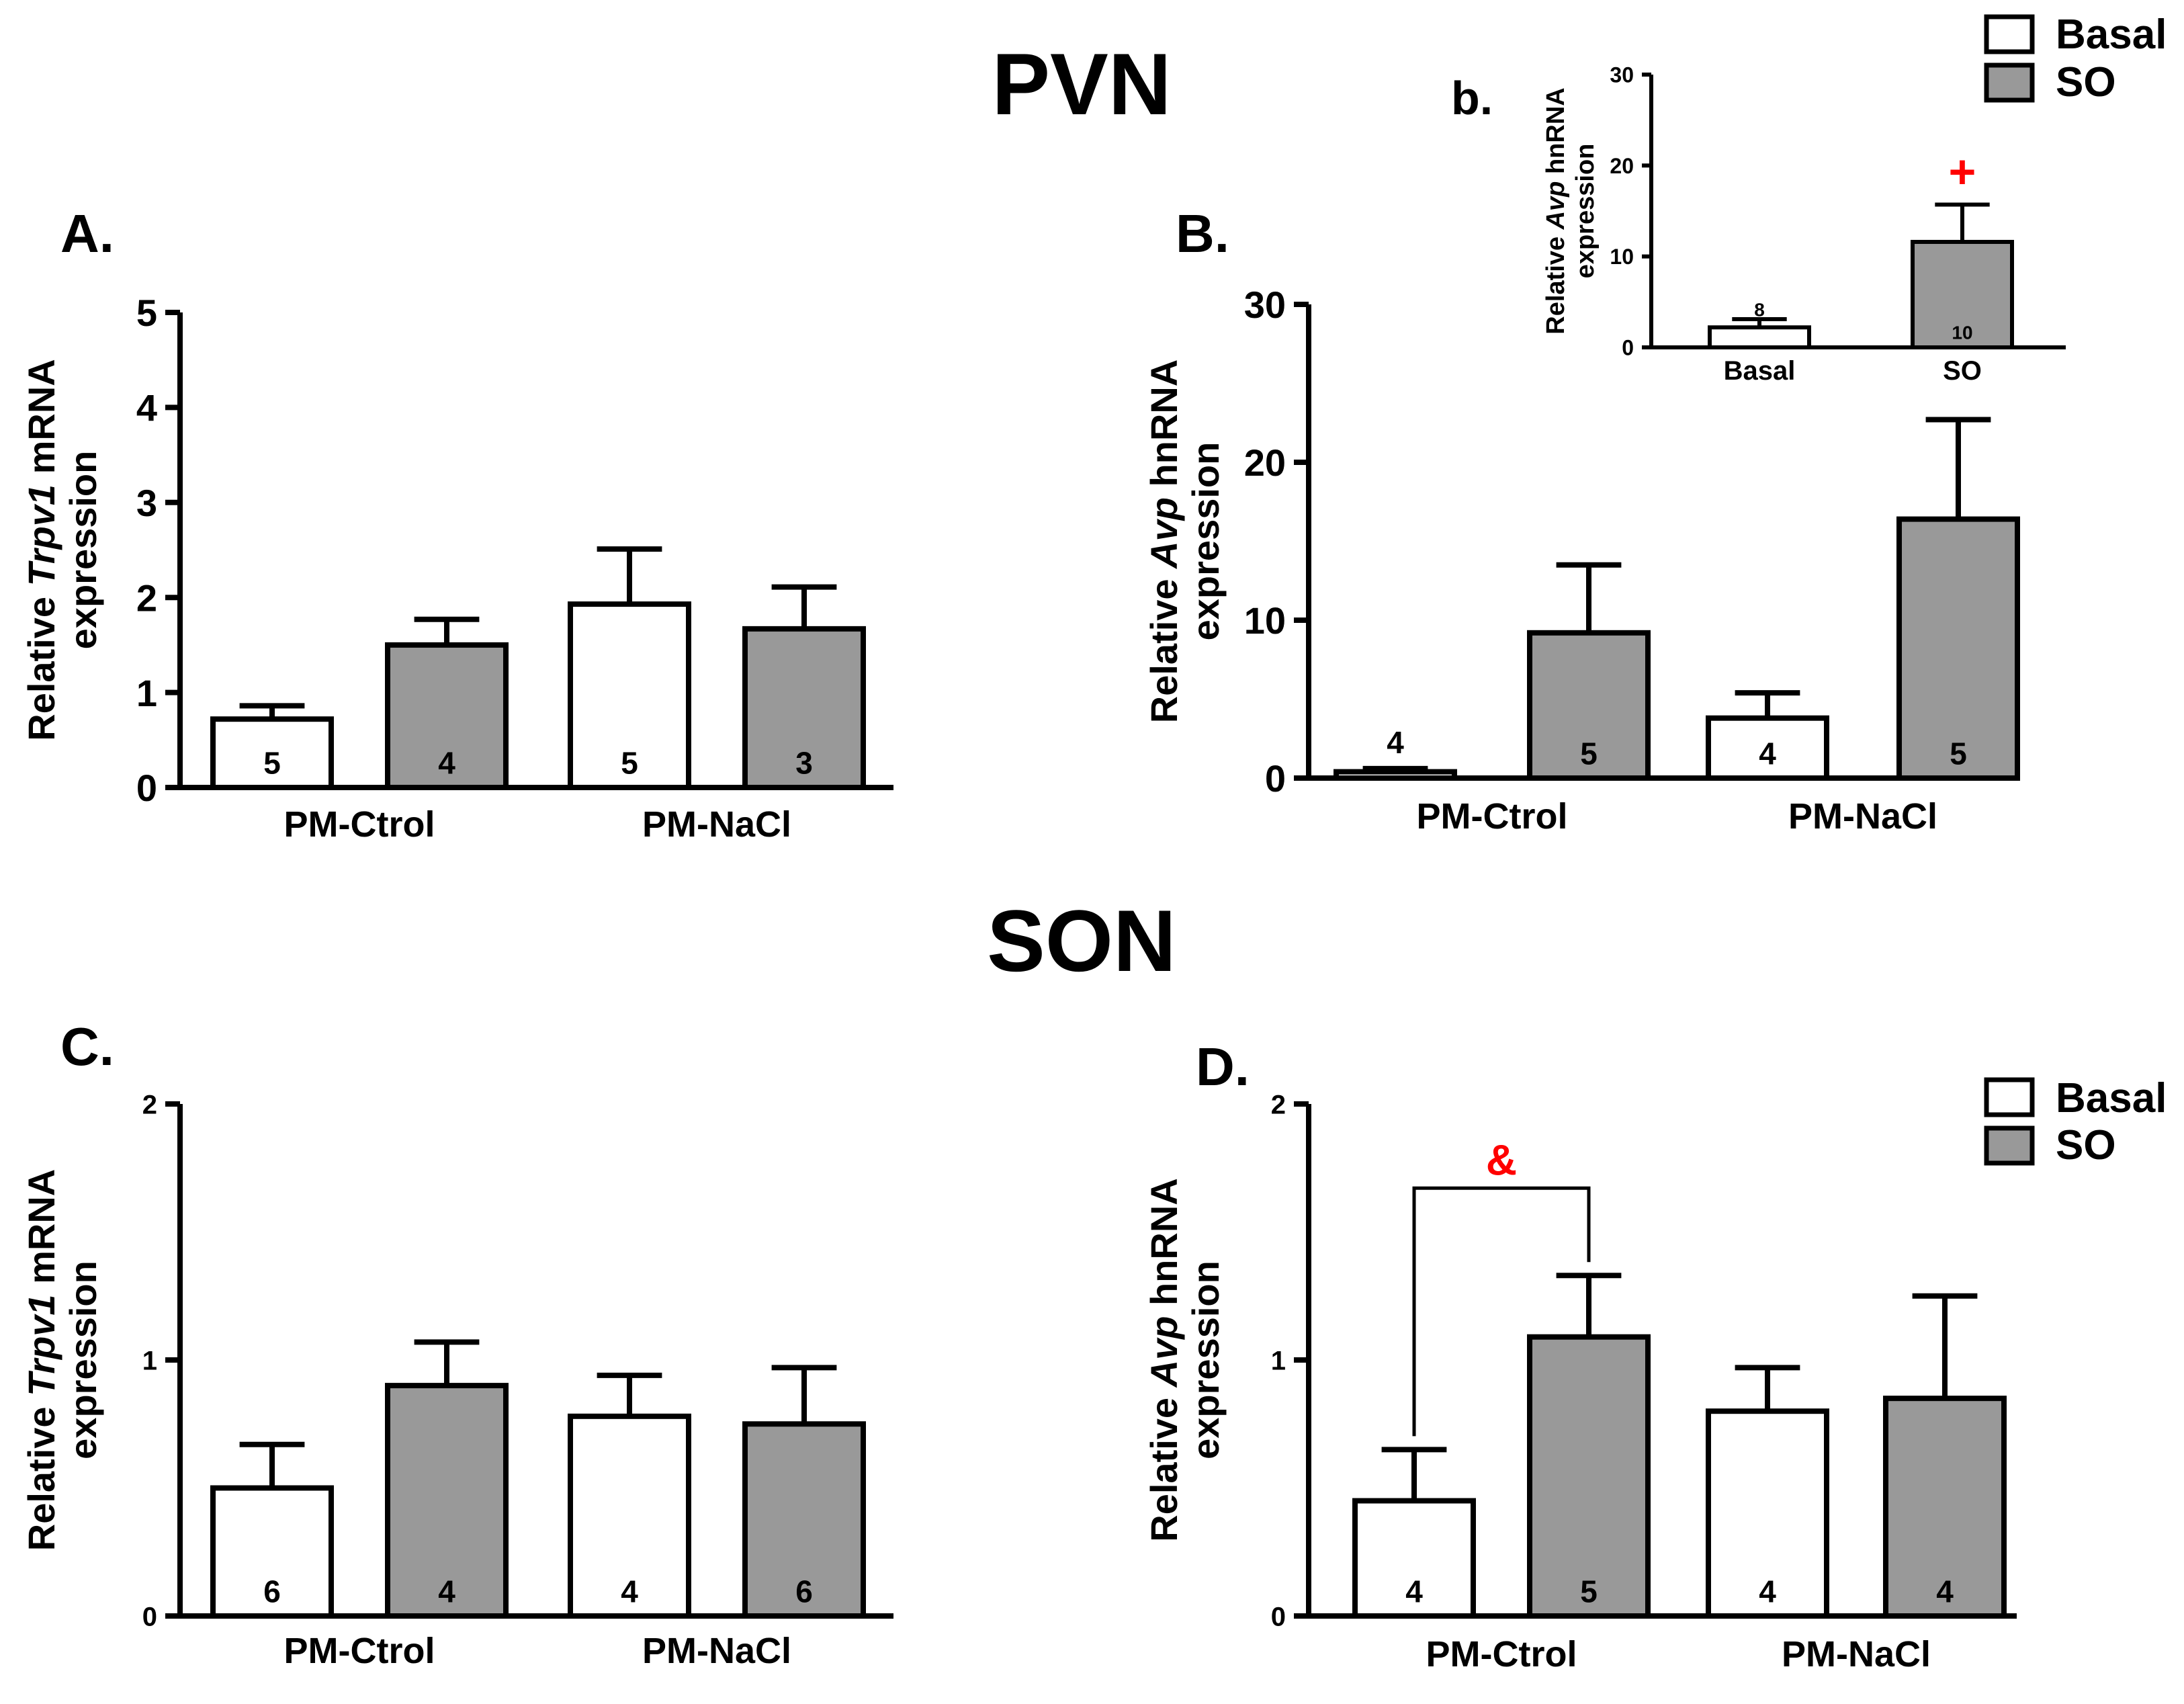  Describe the element at coordinates (272, 1591) in the screenshot. I see `basal-0-n-label: 6` at that location.